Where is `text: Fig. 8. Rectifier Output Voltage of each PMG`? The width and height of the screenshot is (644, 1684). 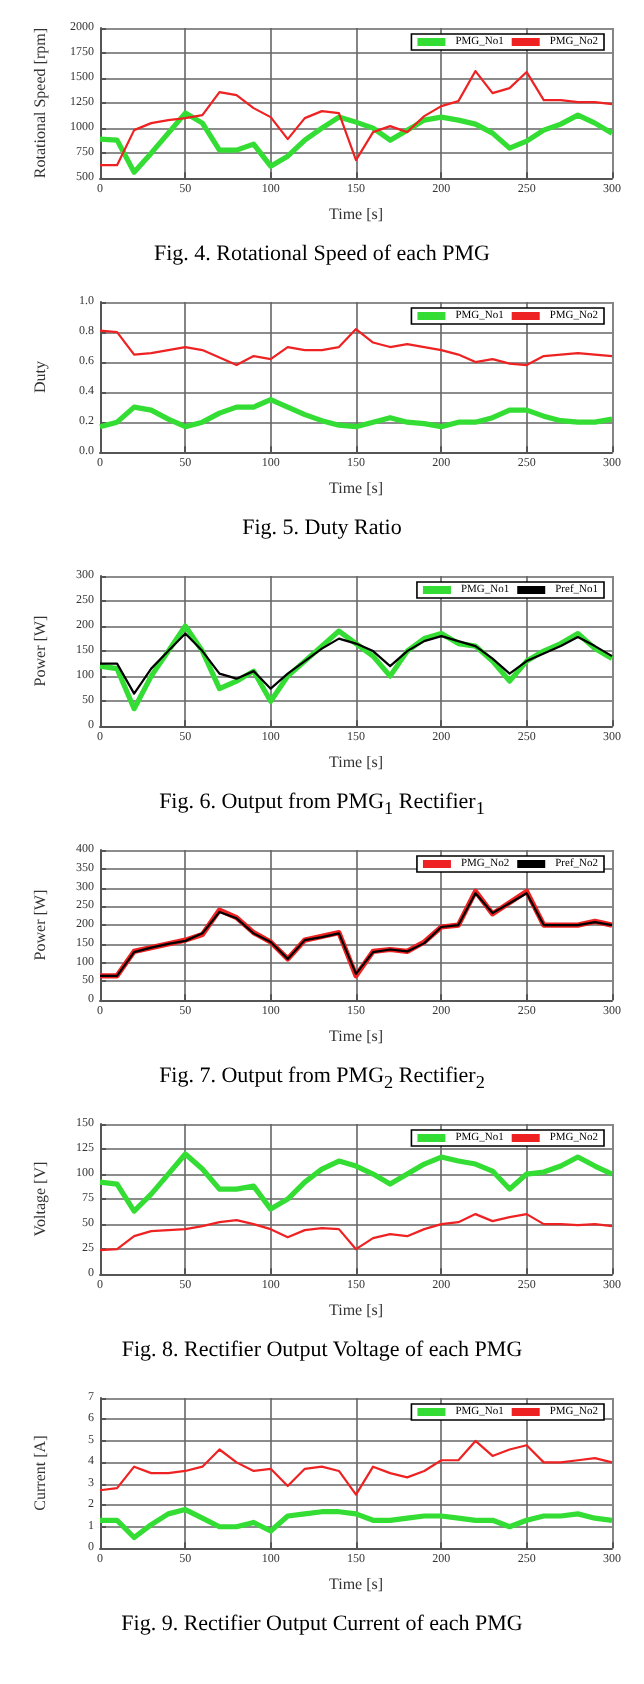 text: Fig. 8. Rectifier Output Voltage of each PMG is located at coordinates (322, 1351).